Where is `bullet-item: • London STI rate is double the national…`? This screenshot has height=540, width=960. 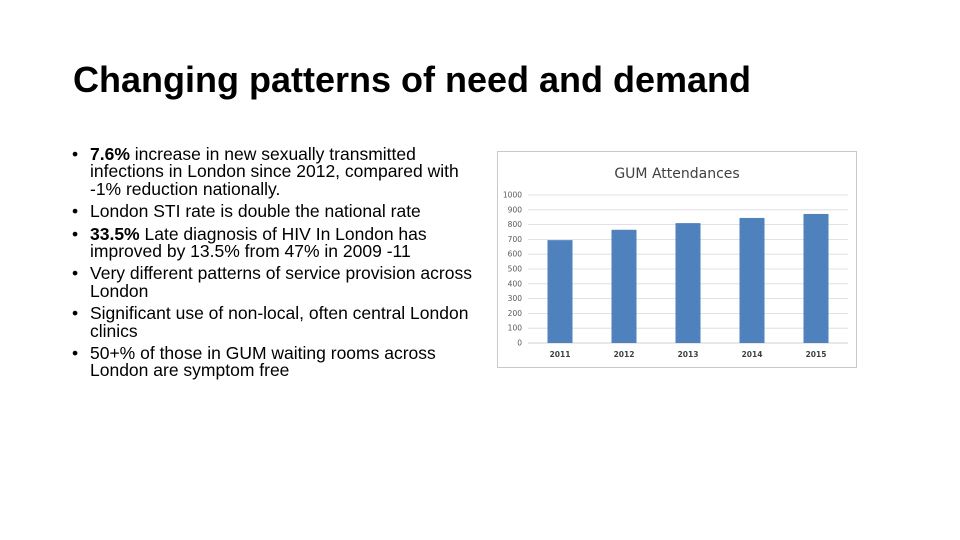 bullet-item: • London STI rate is double the national… is located at coordinates (277, 211).